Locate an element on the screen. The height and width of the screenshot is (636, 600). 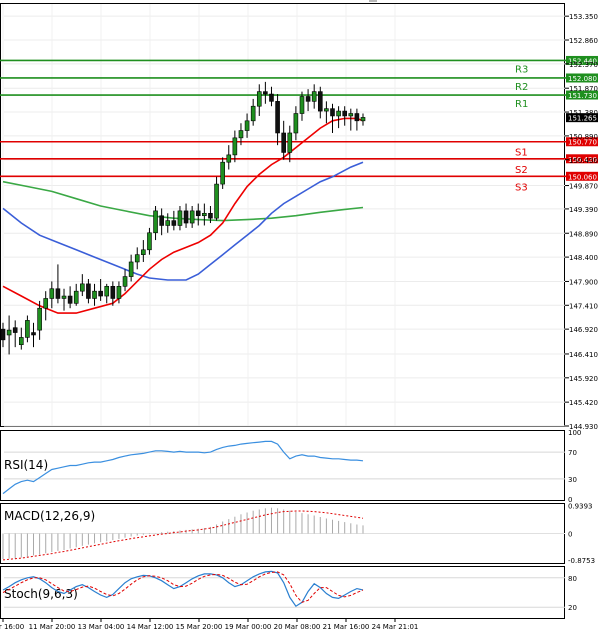
y-tick-label: 151.870 is located at coordinates (583, 89).